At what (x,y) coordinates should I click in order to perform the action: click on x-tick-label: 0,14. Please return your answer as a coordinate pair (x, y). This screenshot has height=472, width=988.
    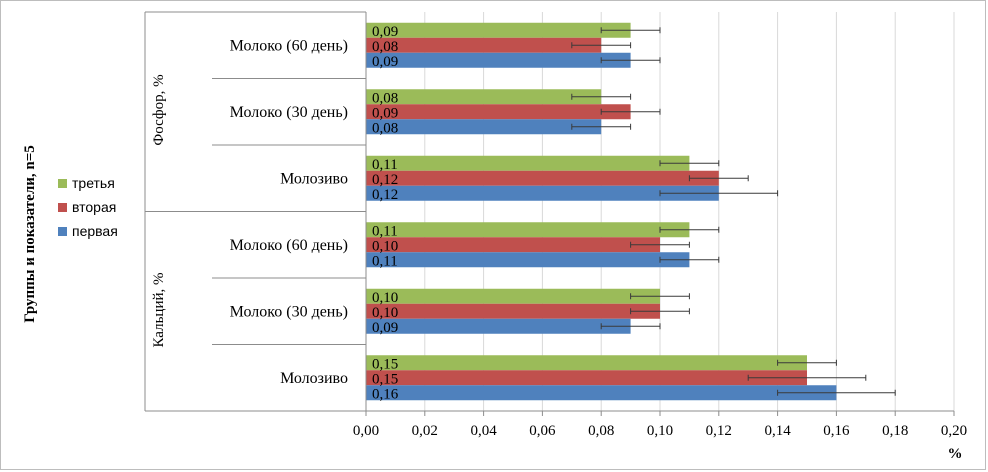
    Looking at the image, I should click on (777, 431).